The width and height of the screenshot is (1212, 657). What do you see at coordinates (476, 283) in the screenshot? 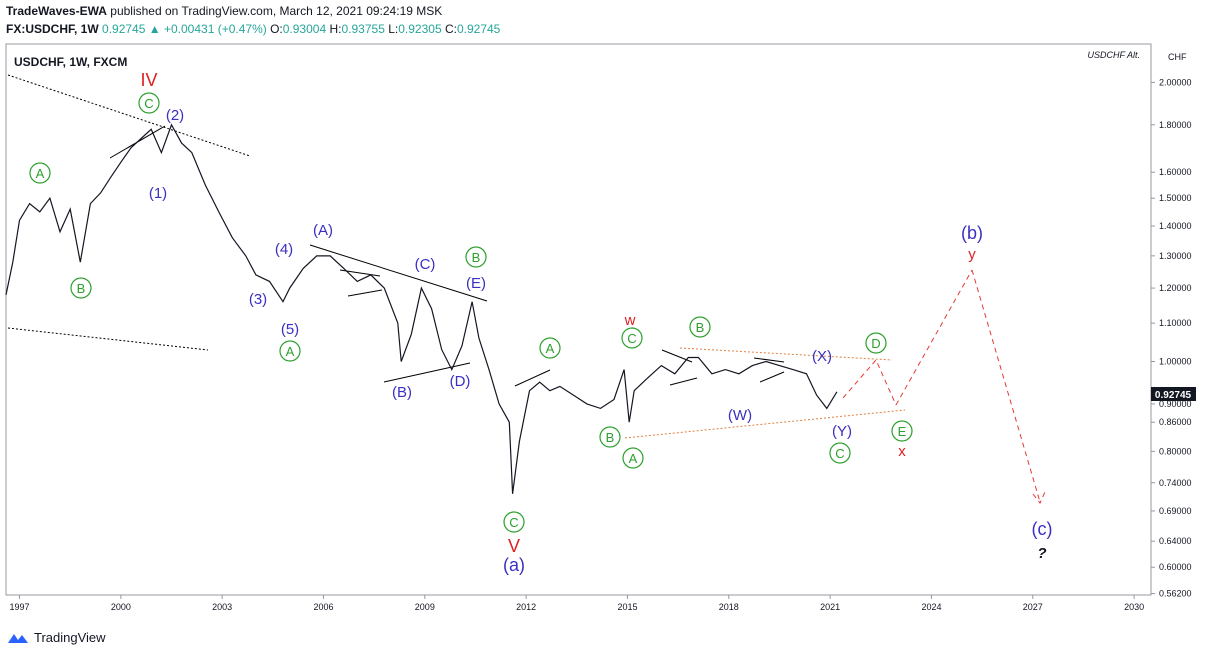
I see `wave-label-pE: (E)` at bounding box center [476, 283].